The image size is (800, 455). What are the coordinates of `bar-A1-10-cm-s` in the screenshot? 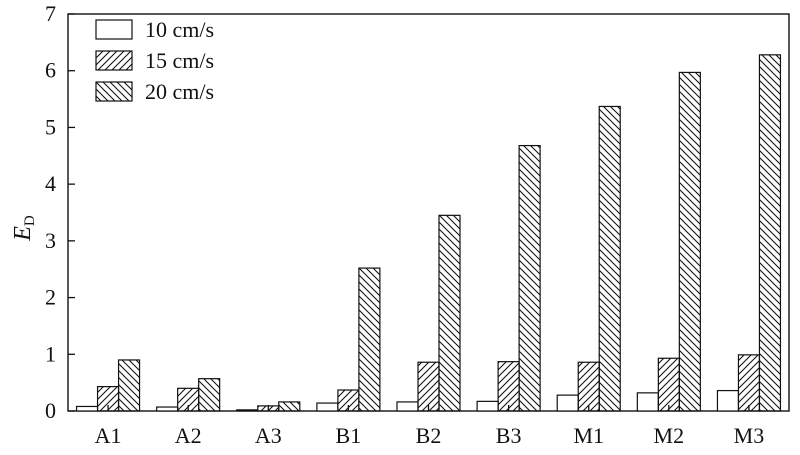 It's located at (87, 408).